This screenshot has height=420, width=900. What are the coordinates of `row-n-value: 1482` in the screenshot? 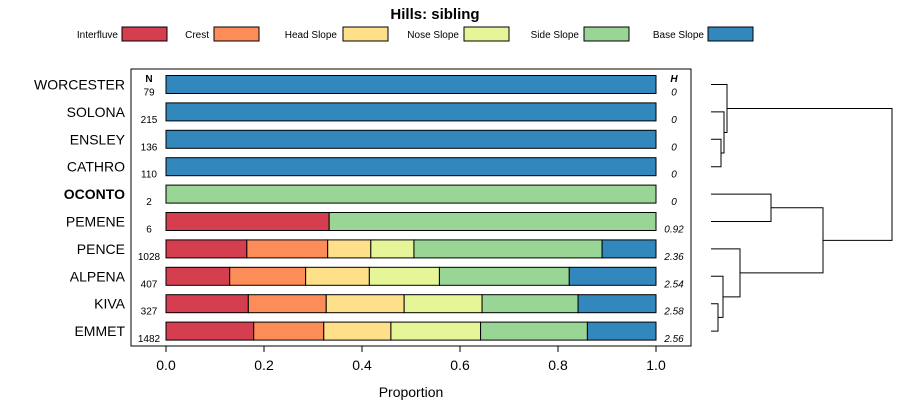 It's located at (149, 339).